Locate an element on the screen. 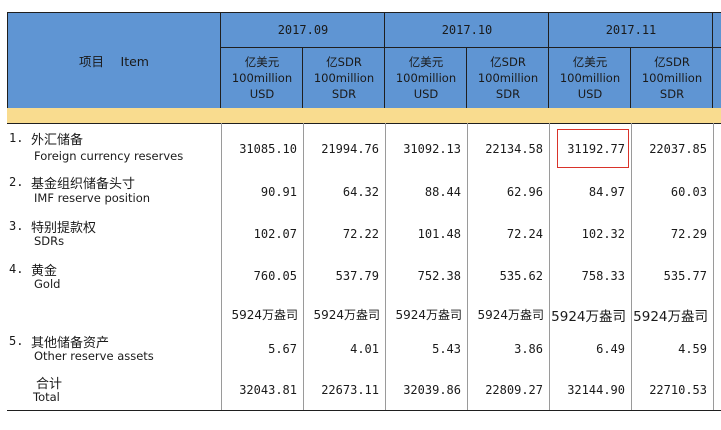 This screenshot has height=430, width=721. row-number: 3. is located at coordinates (16, 226).